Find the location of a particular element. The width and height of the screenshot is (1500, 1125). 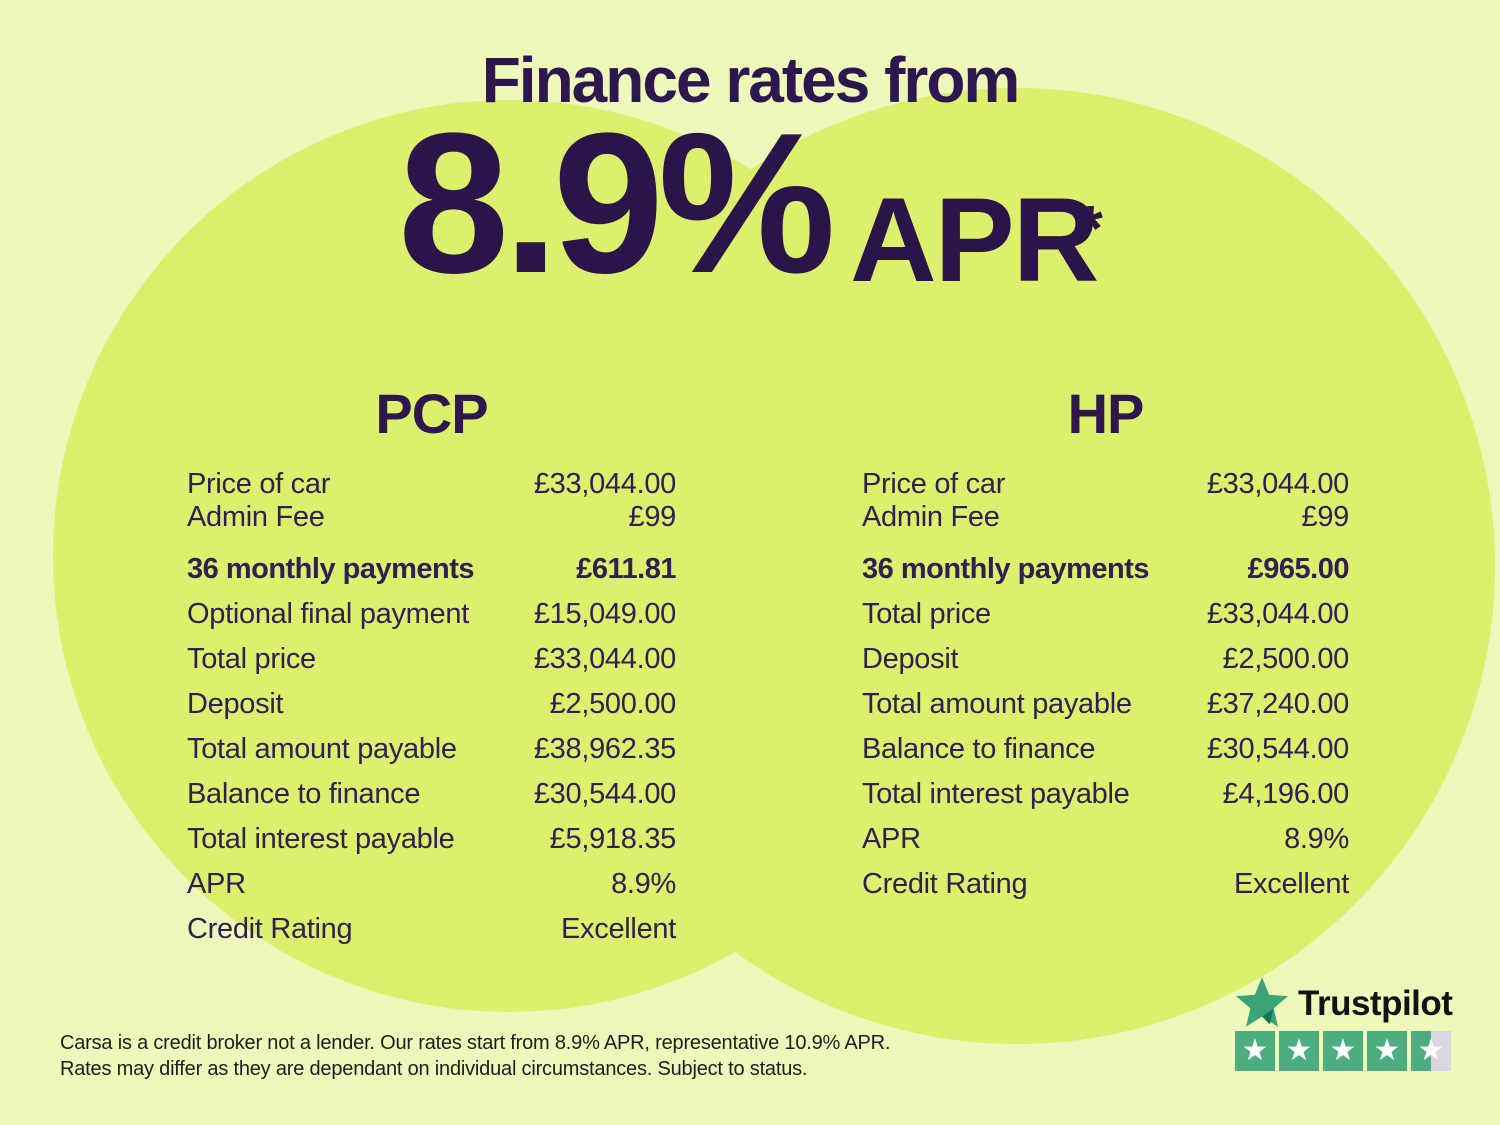

star-box-5-half-icon: ★ is located at coordinates (1431, 1051).